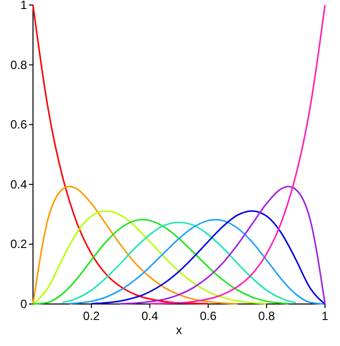  I want to click on x-tick-label: 0.8, so click(267, 316).